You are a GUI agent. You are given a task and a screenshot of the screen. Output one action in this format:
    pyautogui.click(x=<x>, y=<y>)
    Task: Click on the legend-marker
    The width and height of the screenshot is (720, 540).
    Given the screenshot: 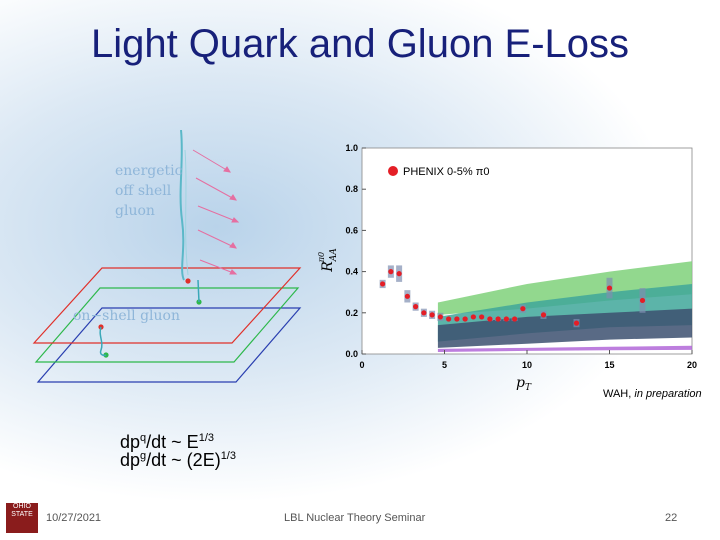 What is the action you would take?
    pyautogui.click(x=393, y=171)
    